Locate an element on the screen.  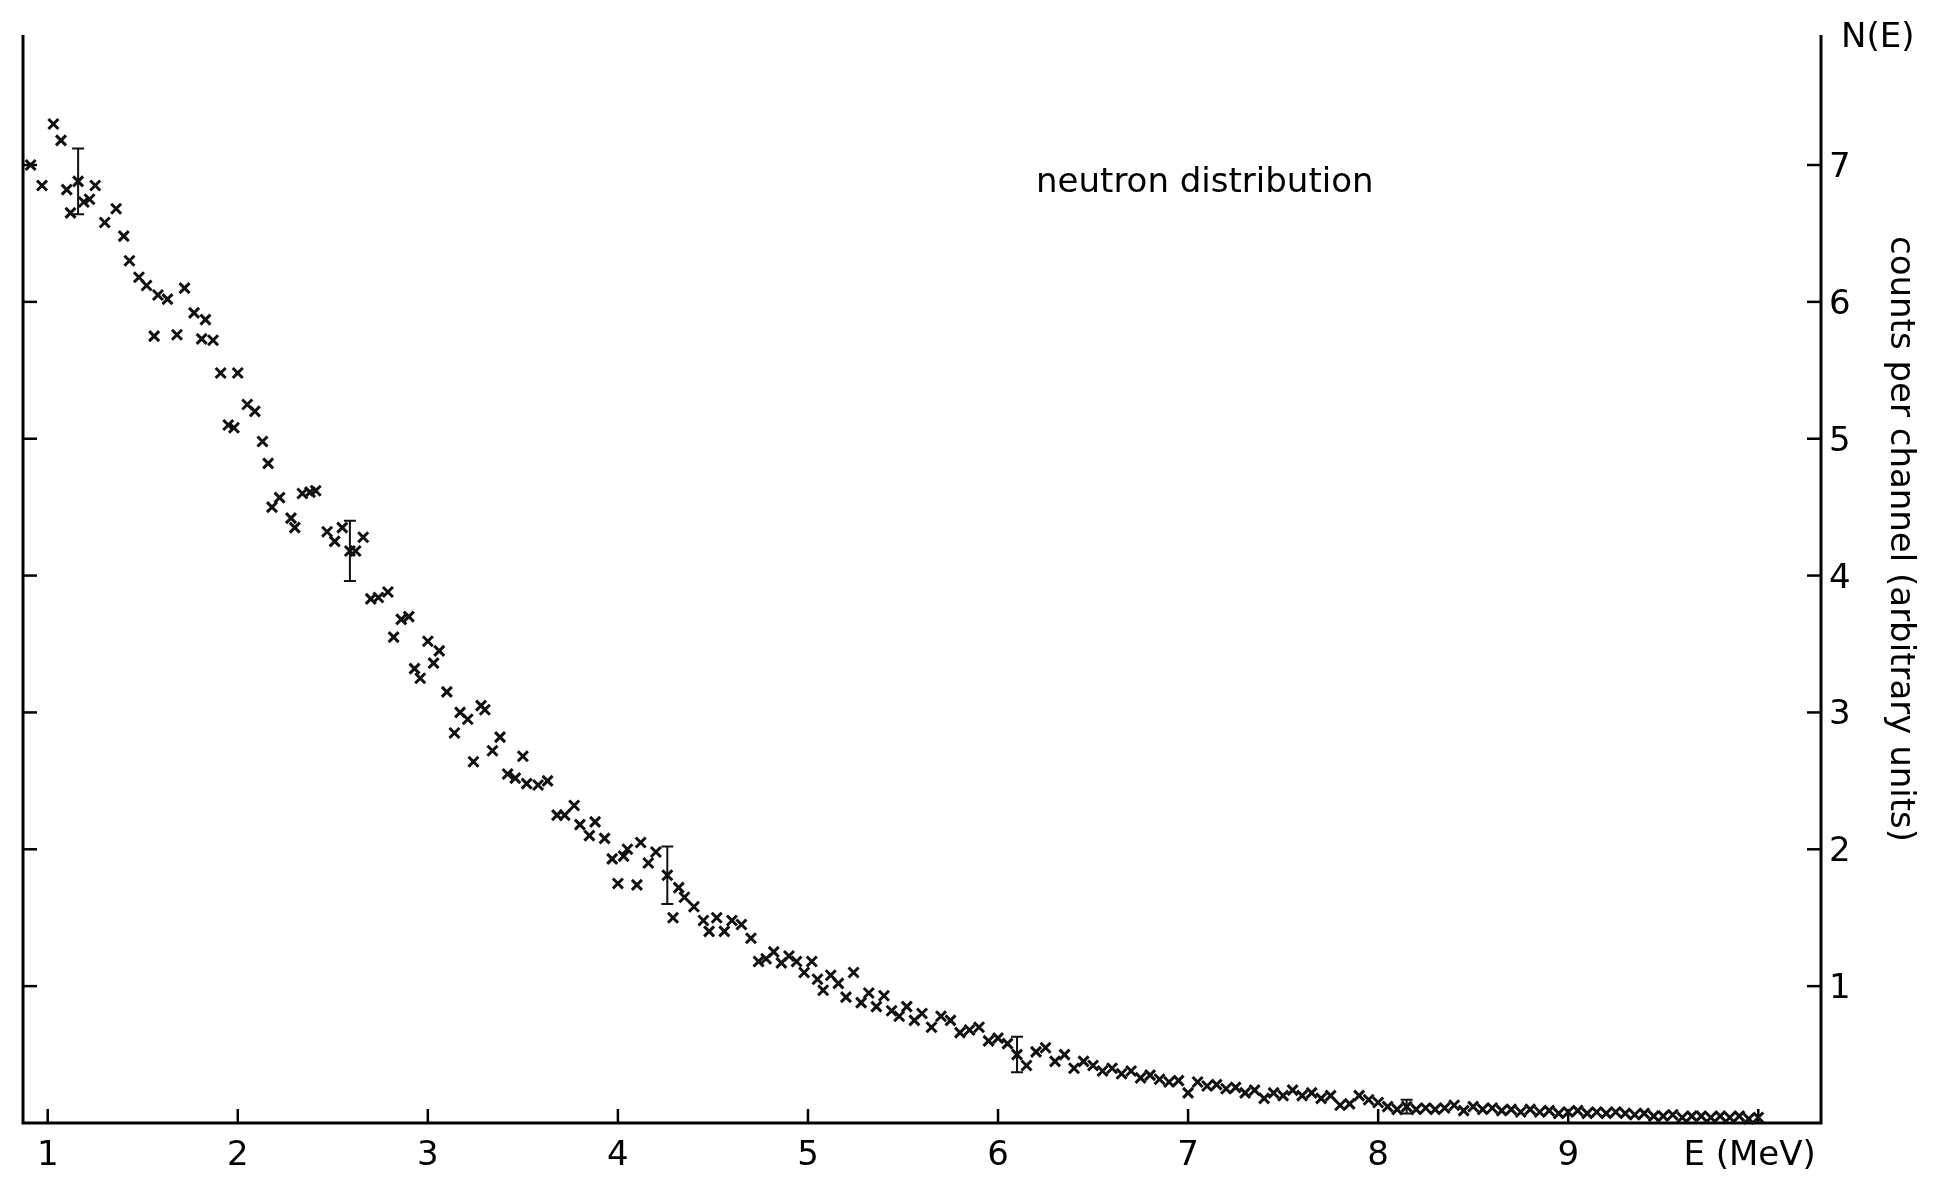
y-tick-label: 7 is located at coordinates (1840, 165).